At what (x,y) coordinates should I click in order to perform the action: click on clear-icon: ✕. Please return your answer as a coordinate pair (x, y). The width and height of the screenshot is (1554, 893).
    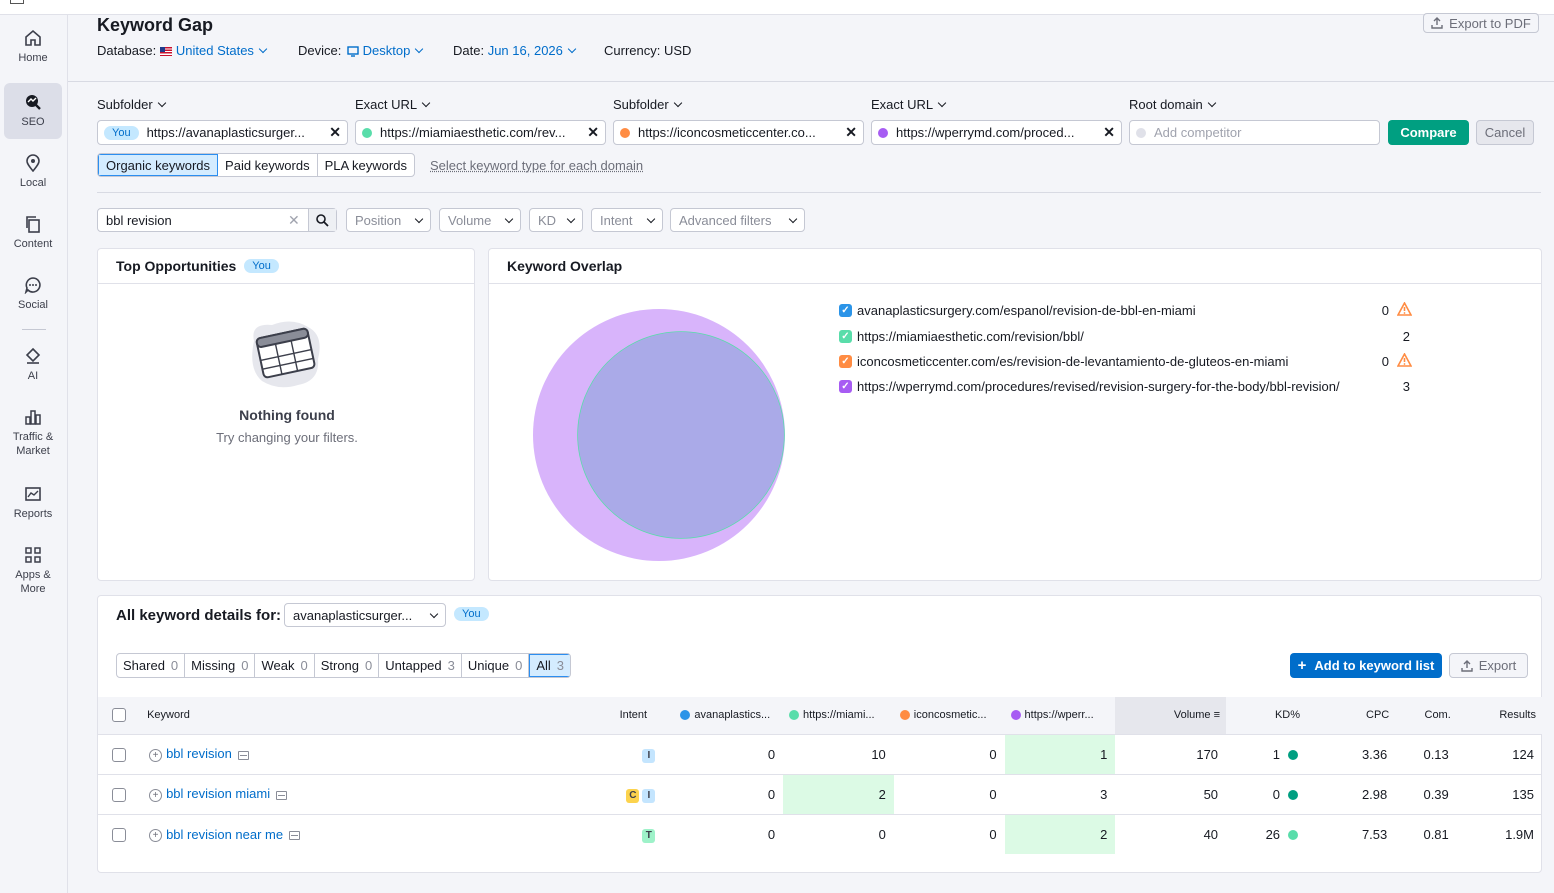
    Looking at the image, I should click on (294, 219).